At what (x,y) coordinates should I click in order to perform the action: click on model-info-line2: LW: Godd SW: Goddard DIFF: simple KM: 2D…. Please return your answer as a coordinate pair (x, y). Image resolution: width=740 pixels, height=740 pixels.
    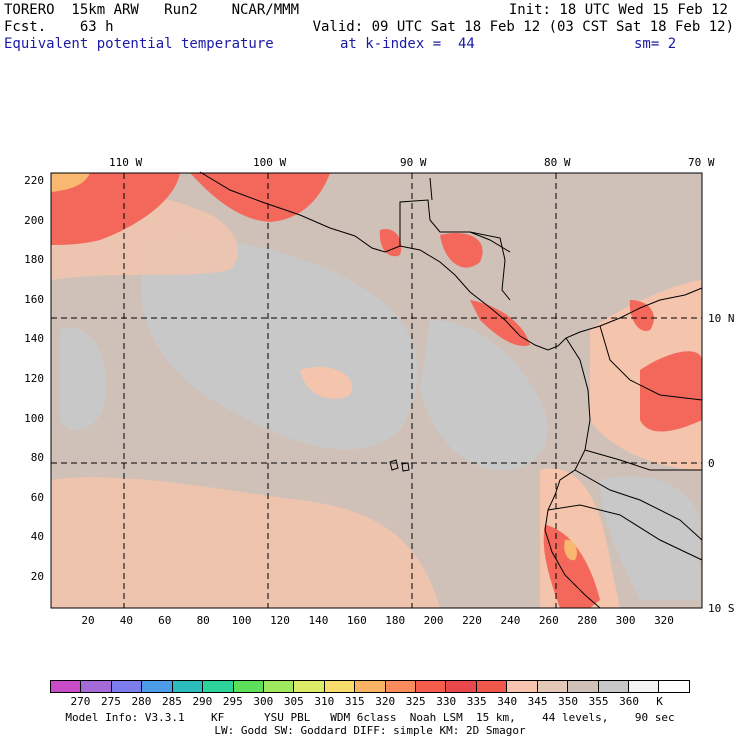
    Looking at the image, I should click on (370, 730).